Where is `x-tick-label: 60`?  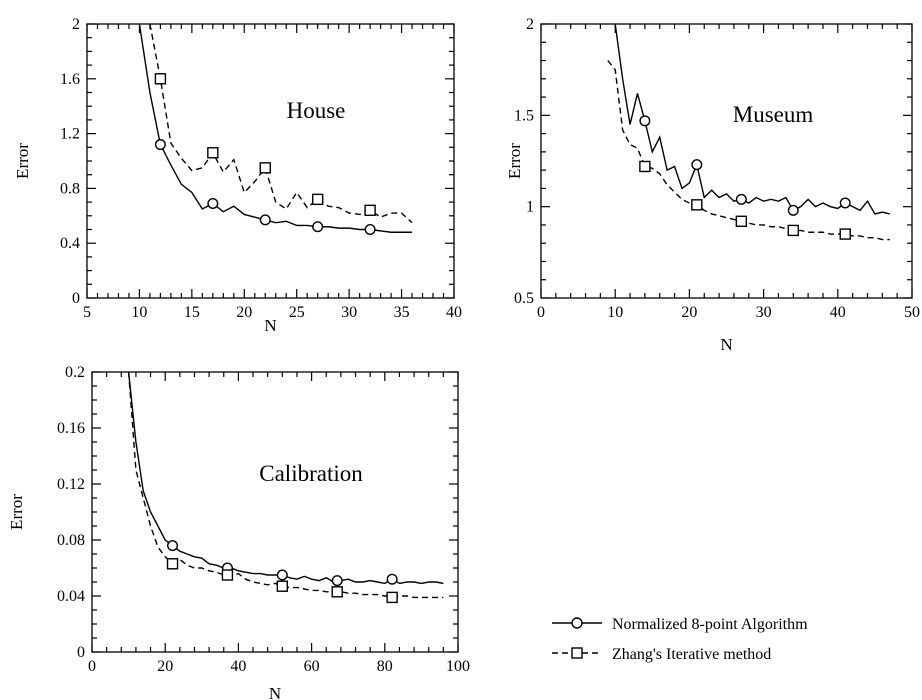
x-tick-label: 60 is located at coordinates (312, 666).